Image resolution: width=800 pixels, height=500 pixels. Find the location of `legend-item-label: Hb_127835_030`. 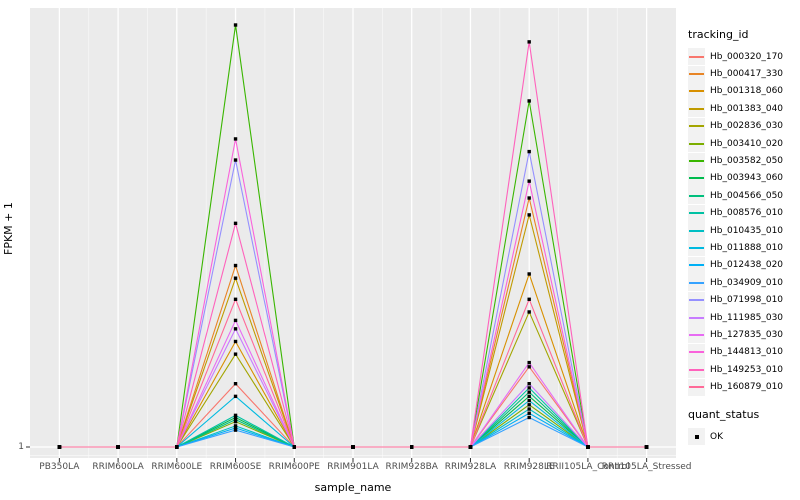

legend-item-label: Hb_127835_030 is located at coordinates (747, 334).